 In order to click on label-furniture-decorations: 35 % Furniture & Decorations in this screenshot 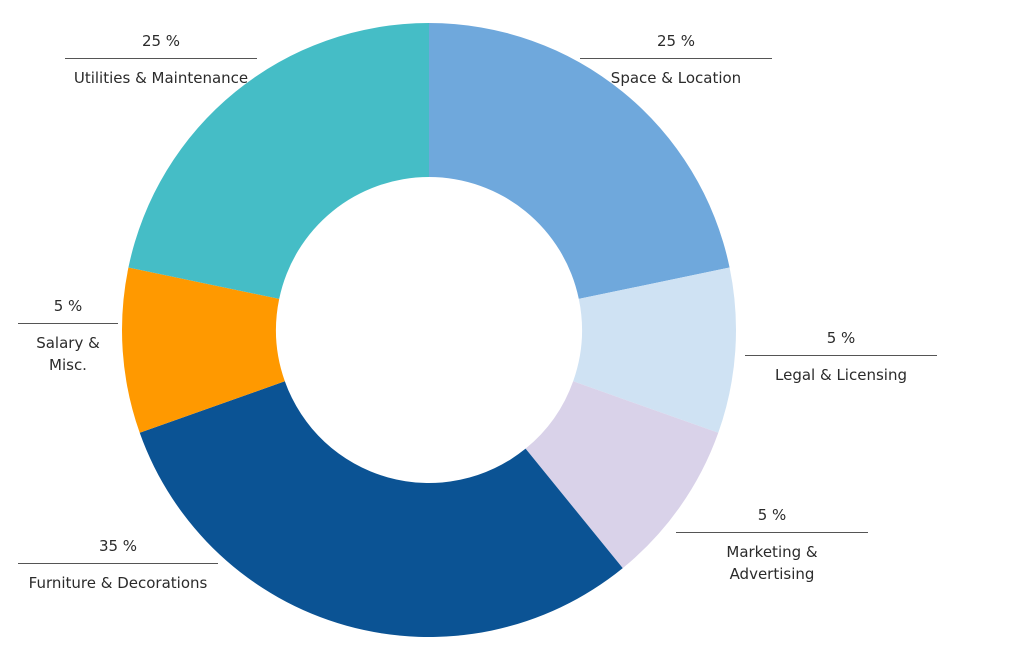, I will do `click(118, 564)`.